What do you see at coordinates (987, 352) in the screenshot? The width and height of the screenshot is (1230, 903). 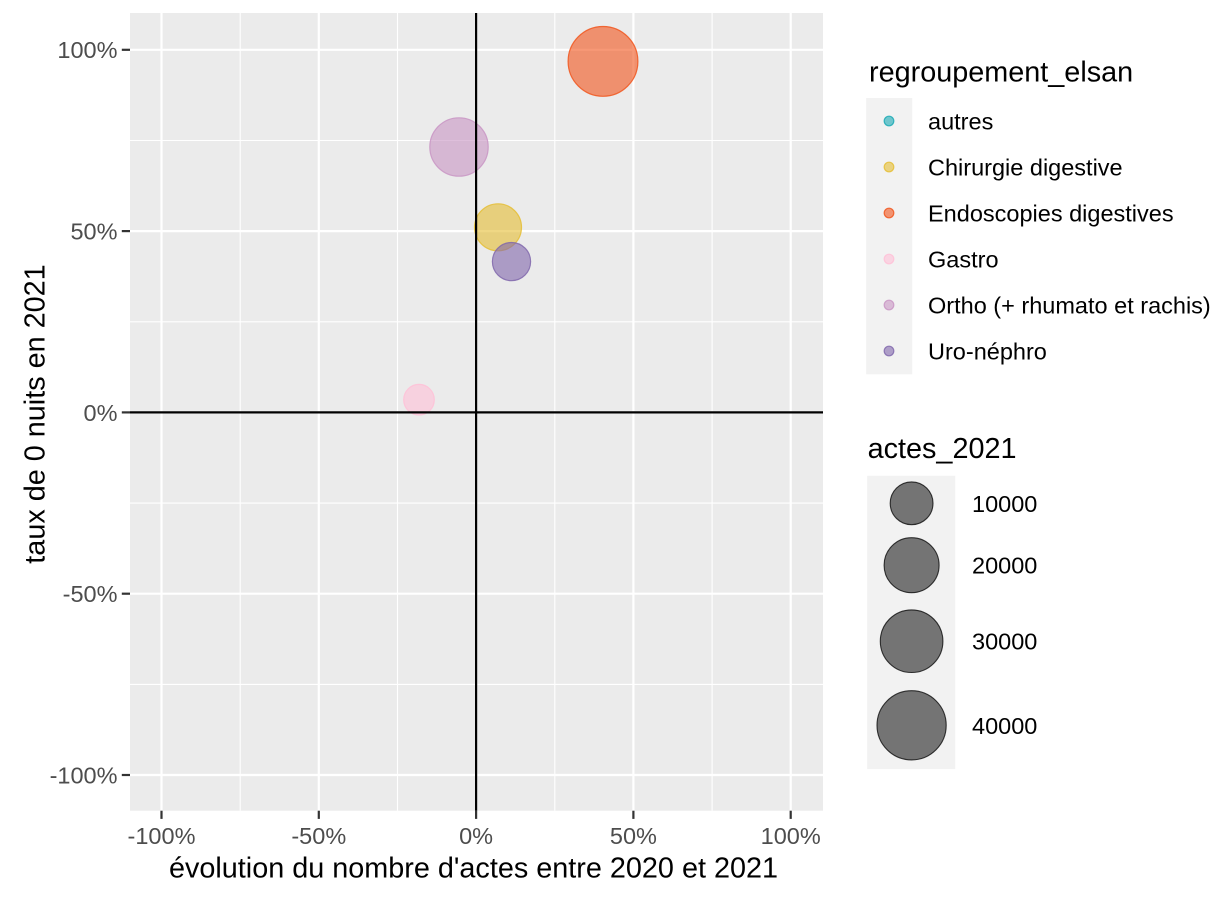 I see `svg-text: Uro-néphro` at bounding box center [987, 352].